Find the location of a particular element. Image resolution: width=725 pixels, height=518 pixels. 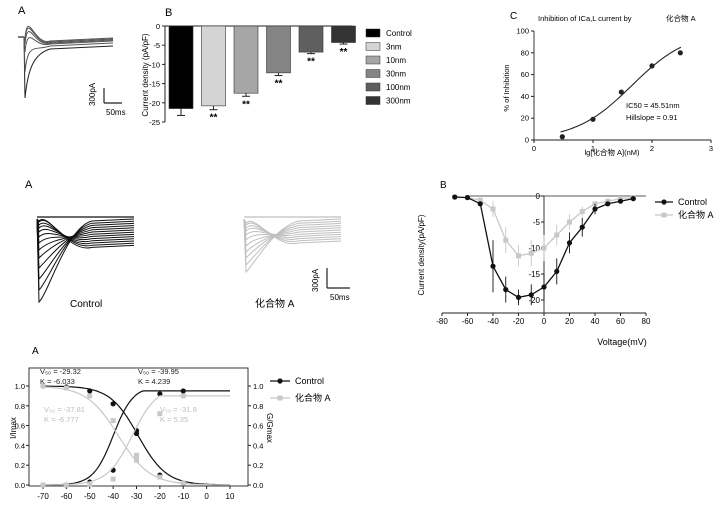

act-fit-activation is located at coordinates (136, 438).